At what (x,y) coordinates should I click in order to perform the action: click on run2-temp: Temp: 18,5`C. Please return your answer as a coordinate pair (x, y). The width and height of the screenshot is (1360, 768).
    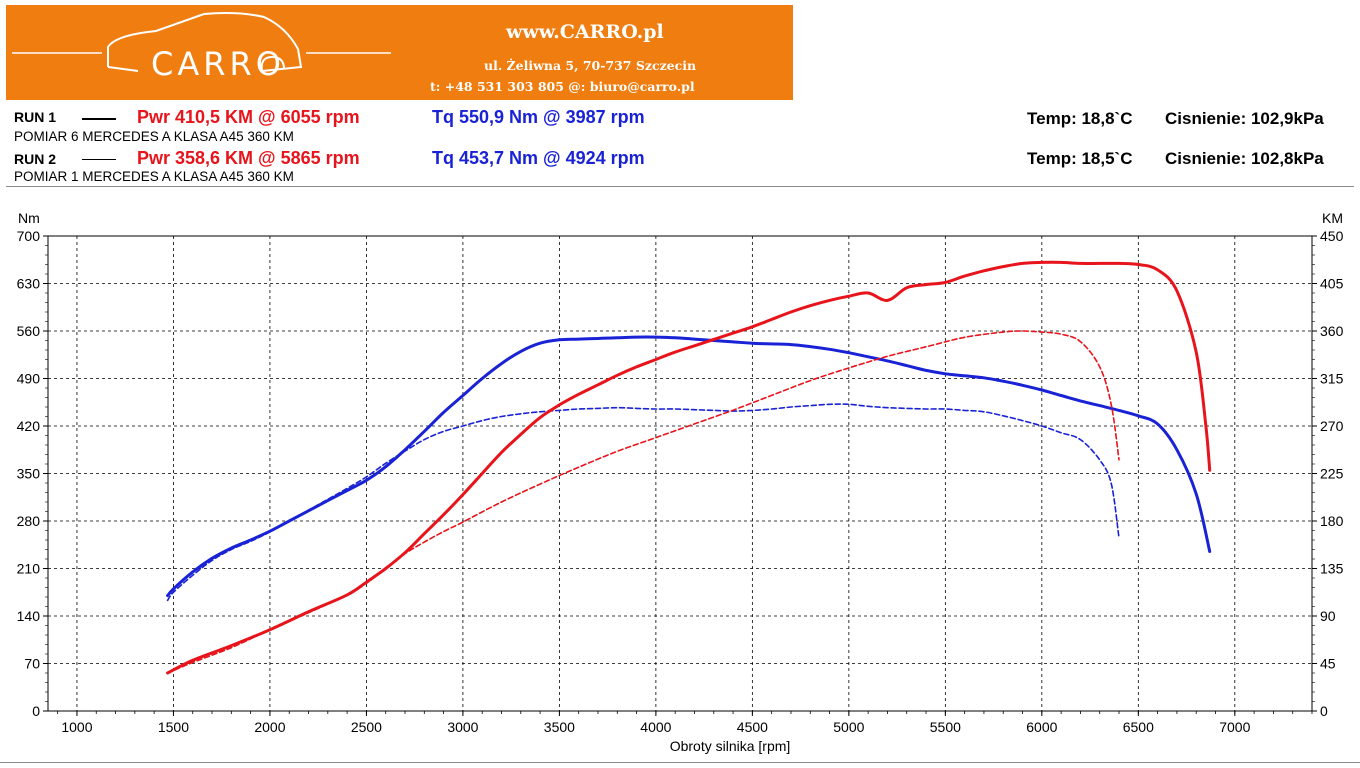
    Looking at the image, I should click on (1080, 158).